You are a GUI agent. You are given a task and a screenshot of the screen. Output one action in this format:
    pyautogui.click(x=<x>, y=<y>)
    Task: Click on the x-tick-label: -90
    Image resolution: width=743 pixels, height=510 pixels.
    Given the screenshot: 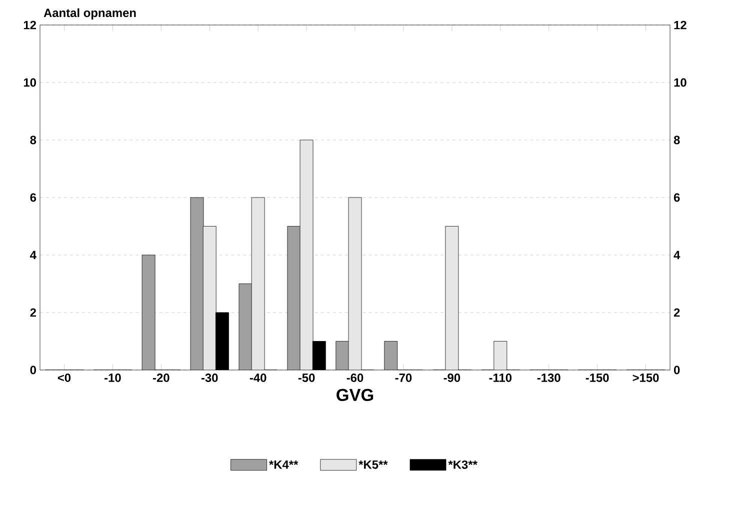 What is the action you would take?
    pyautogui.click(x=452, y=378)
    